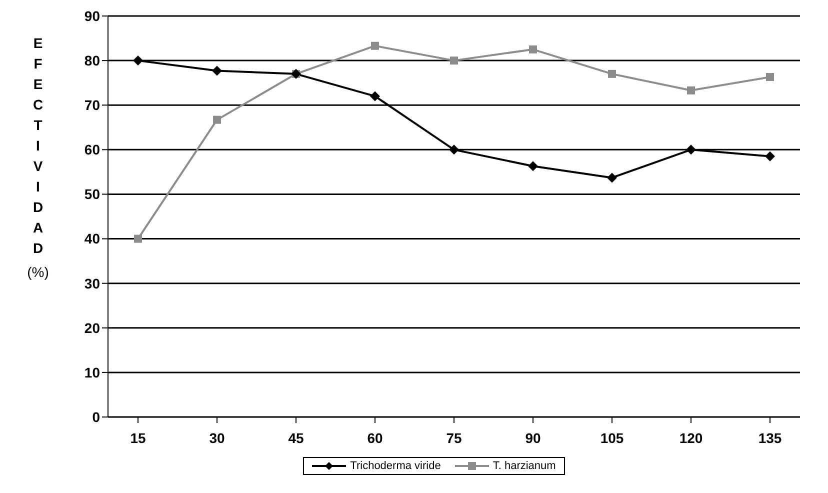 The width and height of the screenshot is (828, 493). What do you see at coordinates (96, 416) in the screenshot?
I see `y-tick-label: 0` at bounding box center [96, 416].